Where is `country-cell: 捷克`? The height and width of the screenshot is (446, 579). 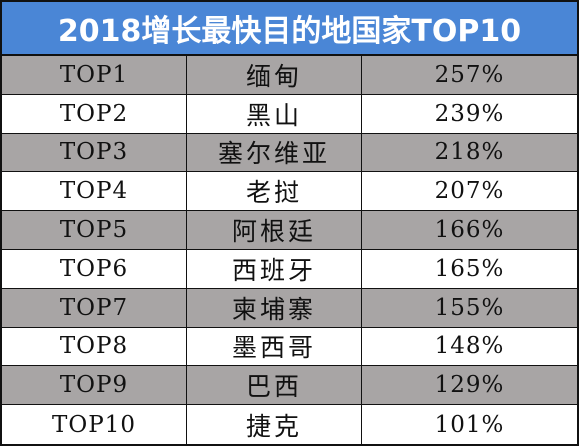 country-cell: 捷克 is located at coordinates (274, 424).